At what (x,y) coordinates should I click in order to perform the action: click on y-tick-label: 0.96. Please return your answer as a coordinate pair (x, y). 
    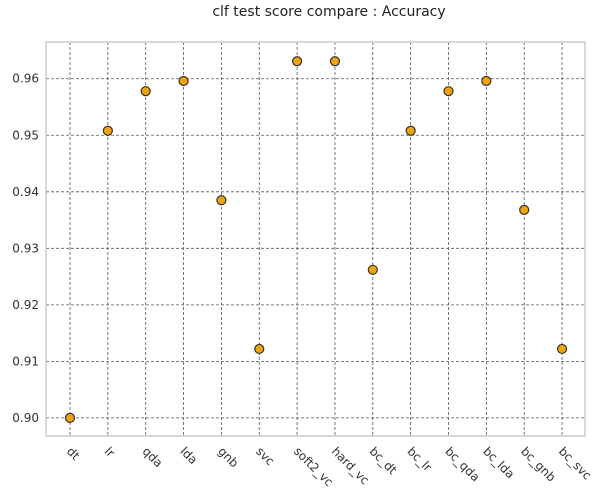
    Looking at the image, I should click on (25, 79).